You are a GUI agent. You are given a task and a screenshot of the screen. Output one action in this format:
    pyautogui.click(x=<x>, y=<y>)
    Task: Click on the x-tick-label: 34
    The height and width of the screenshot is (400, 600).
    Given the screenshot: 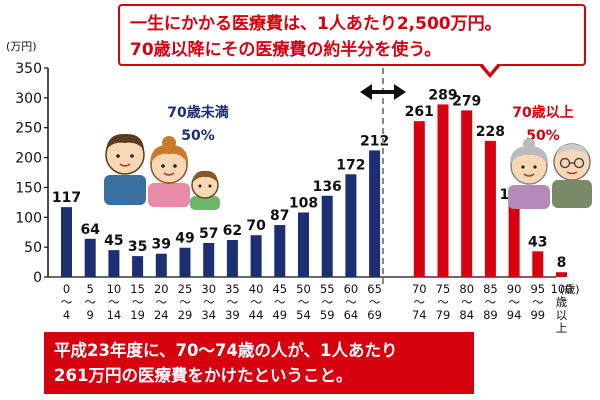 What is the action you would take?
    pyautogui.click(x=208, y=315)
    